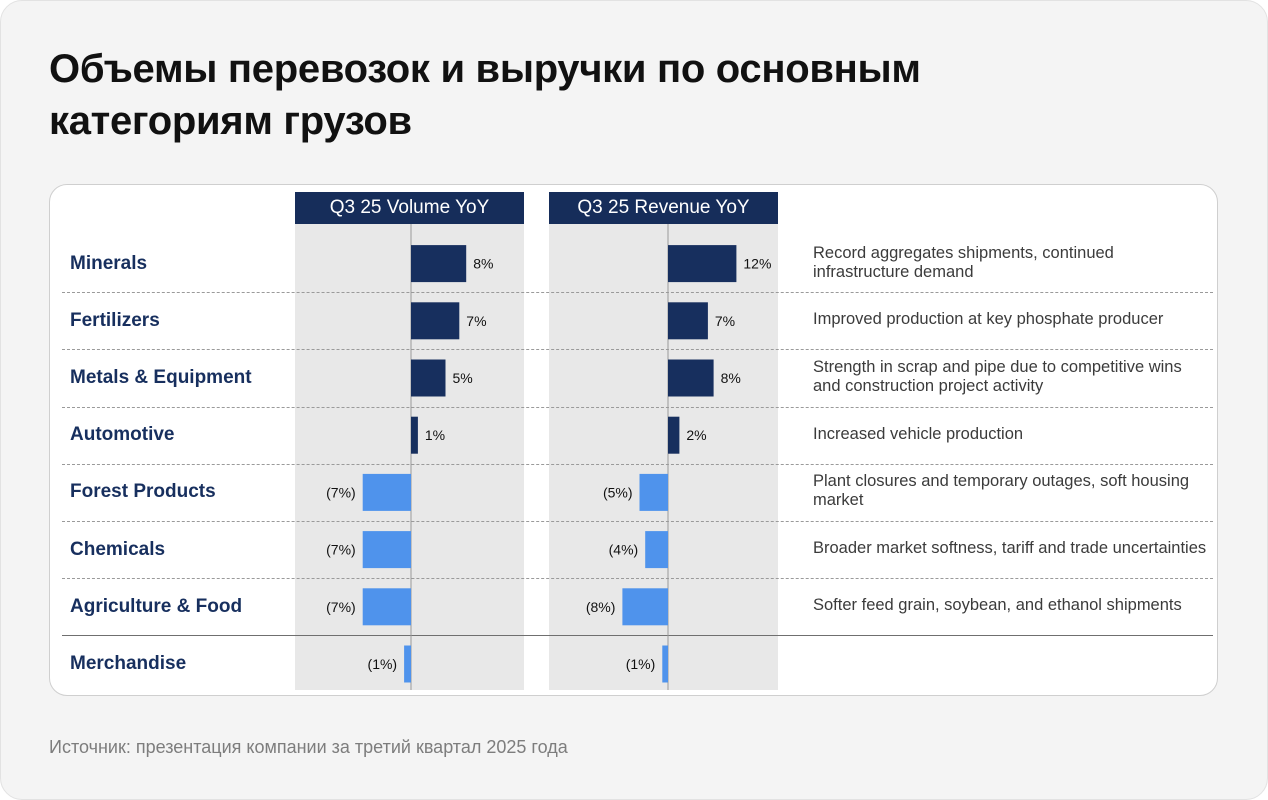 Image resolution: width=1268 pixels, height=800 pixels. What do you see at coordinates (143, 492) in the screenshot?
I see `category-label: Forest Products` at bounding box center [143, 492].